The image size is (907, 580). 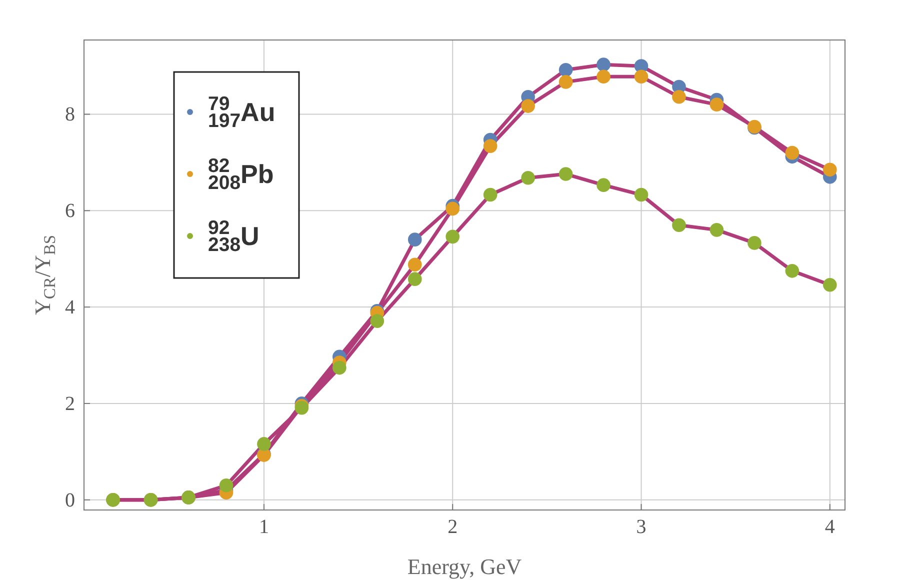 What do you see at coordinates (263, 527) in the screenshot?
I see `x-tick-label: 1` at bounding box center [263, 527].